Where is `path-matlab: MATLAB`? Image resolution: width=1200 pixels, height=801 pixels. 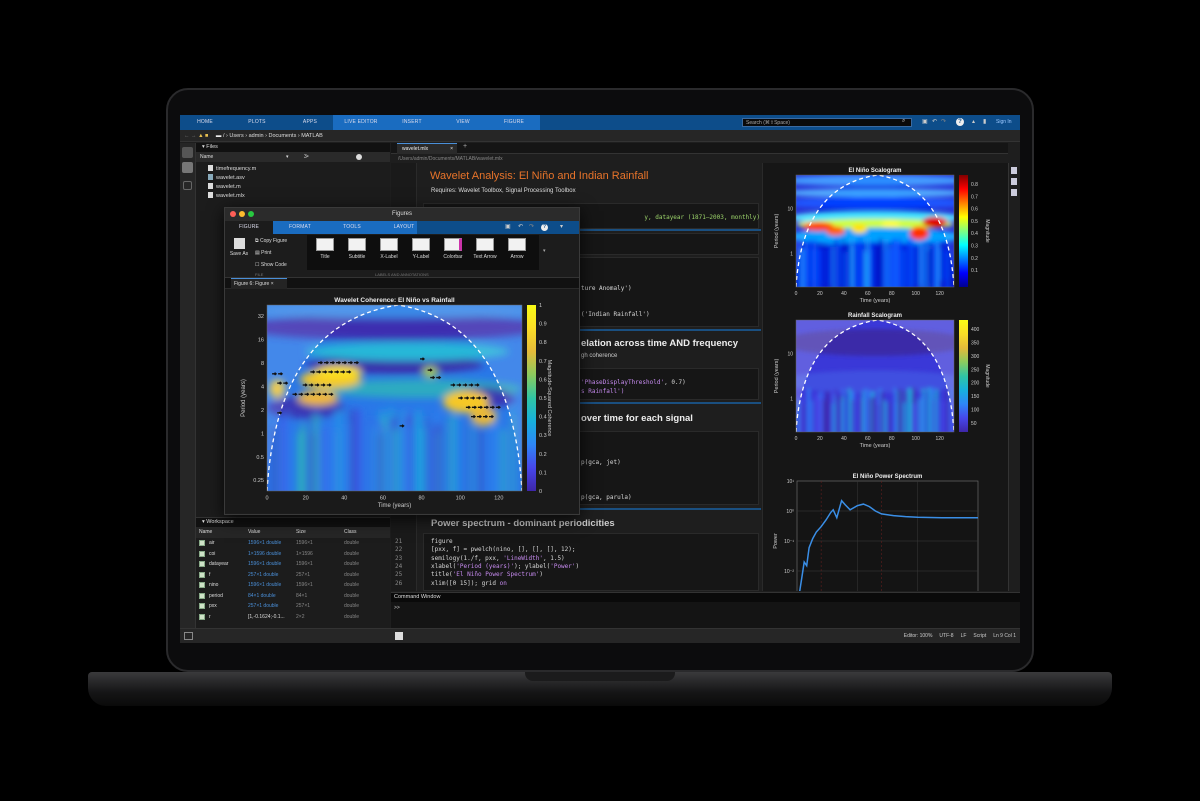
path-matlab: MATLAB is located at coordinates (312, 136).